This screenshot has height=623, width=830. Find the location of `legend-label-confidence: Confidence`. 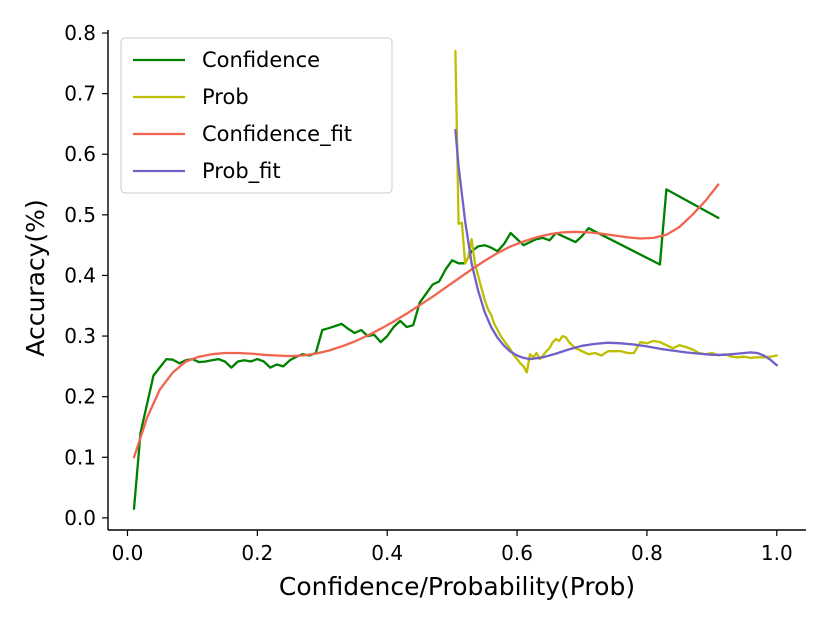

legend-label-confidence: Confidence is located at coordinates (261, 60).